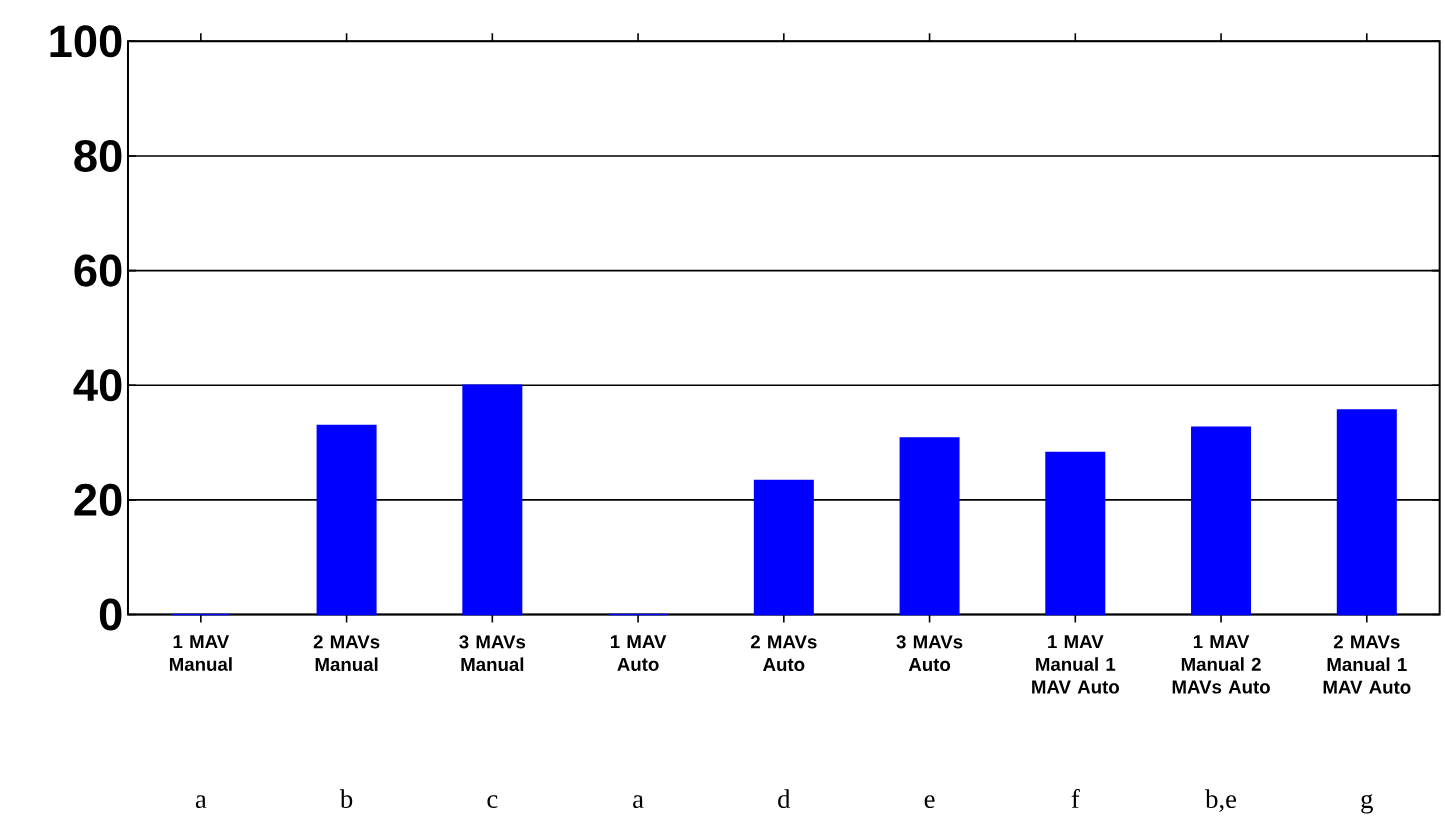 Image resolution: width=1445 pixels, height=820 pixels. Describe the element at coordinates (929, 653) in the screenshot. I see `x-tick-label: 3 MAVs Auto` at that location.